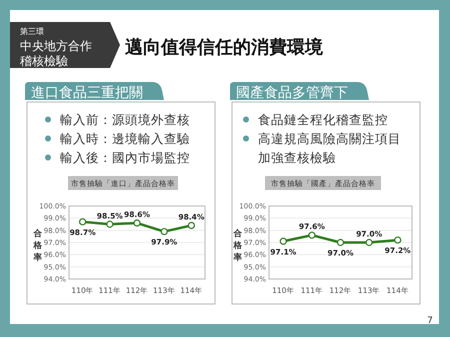 Image resolution: width=450 pixels, height=337 pixels. Describe the element at coordinates (292, 93) in the screenshot. I see `text: 國產食品多管齊下` at that location.